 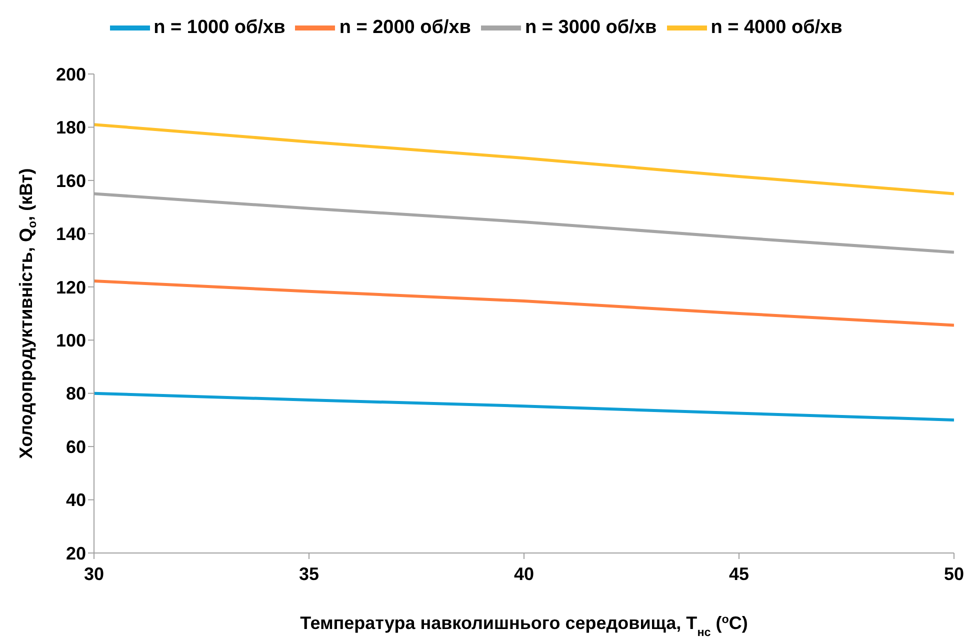 I want to click on x-tick-label: 30, so click(x=94, y=574).